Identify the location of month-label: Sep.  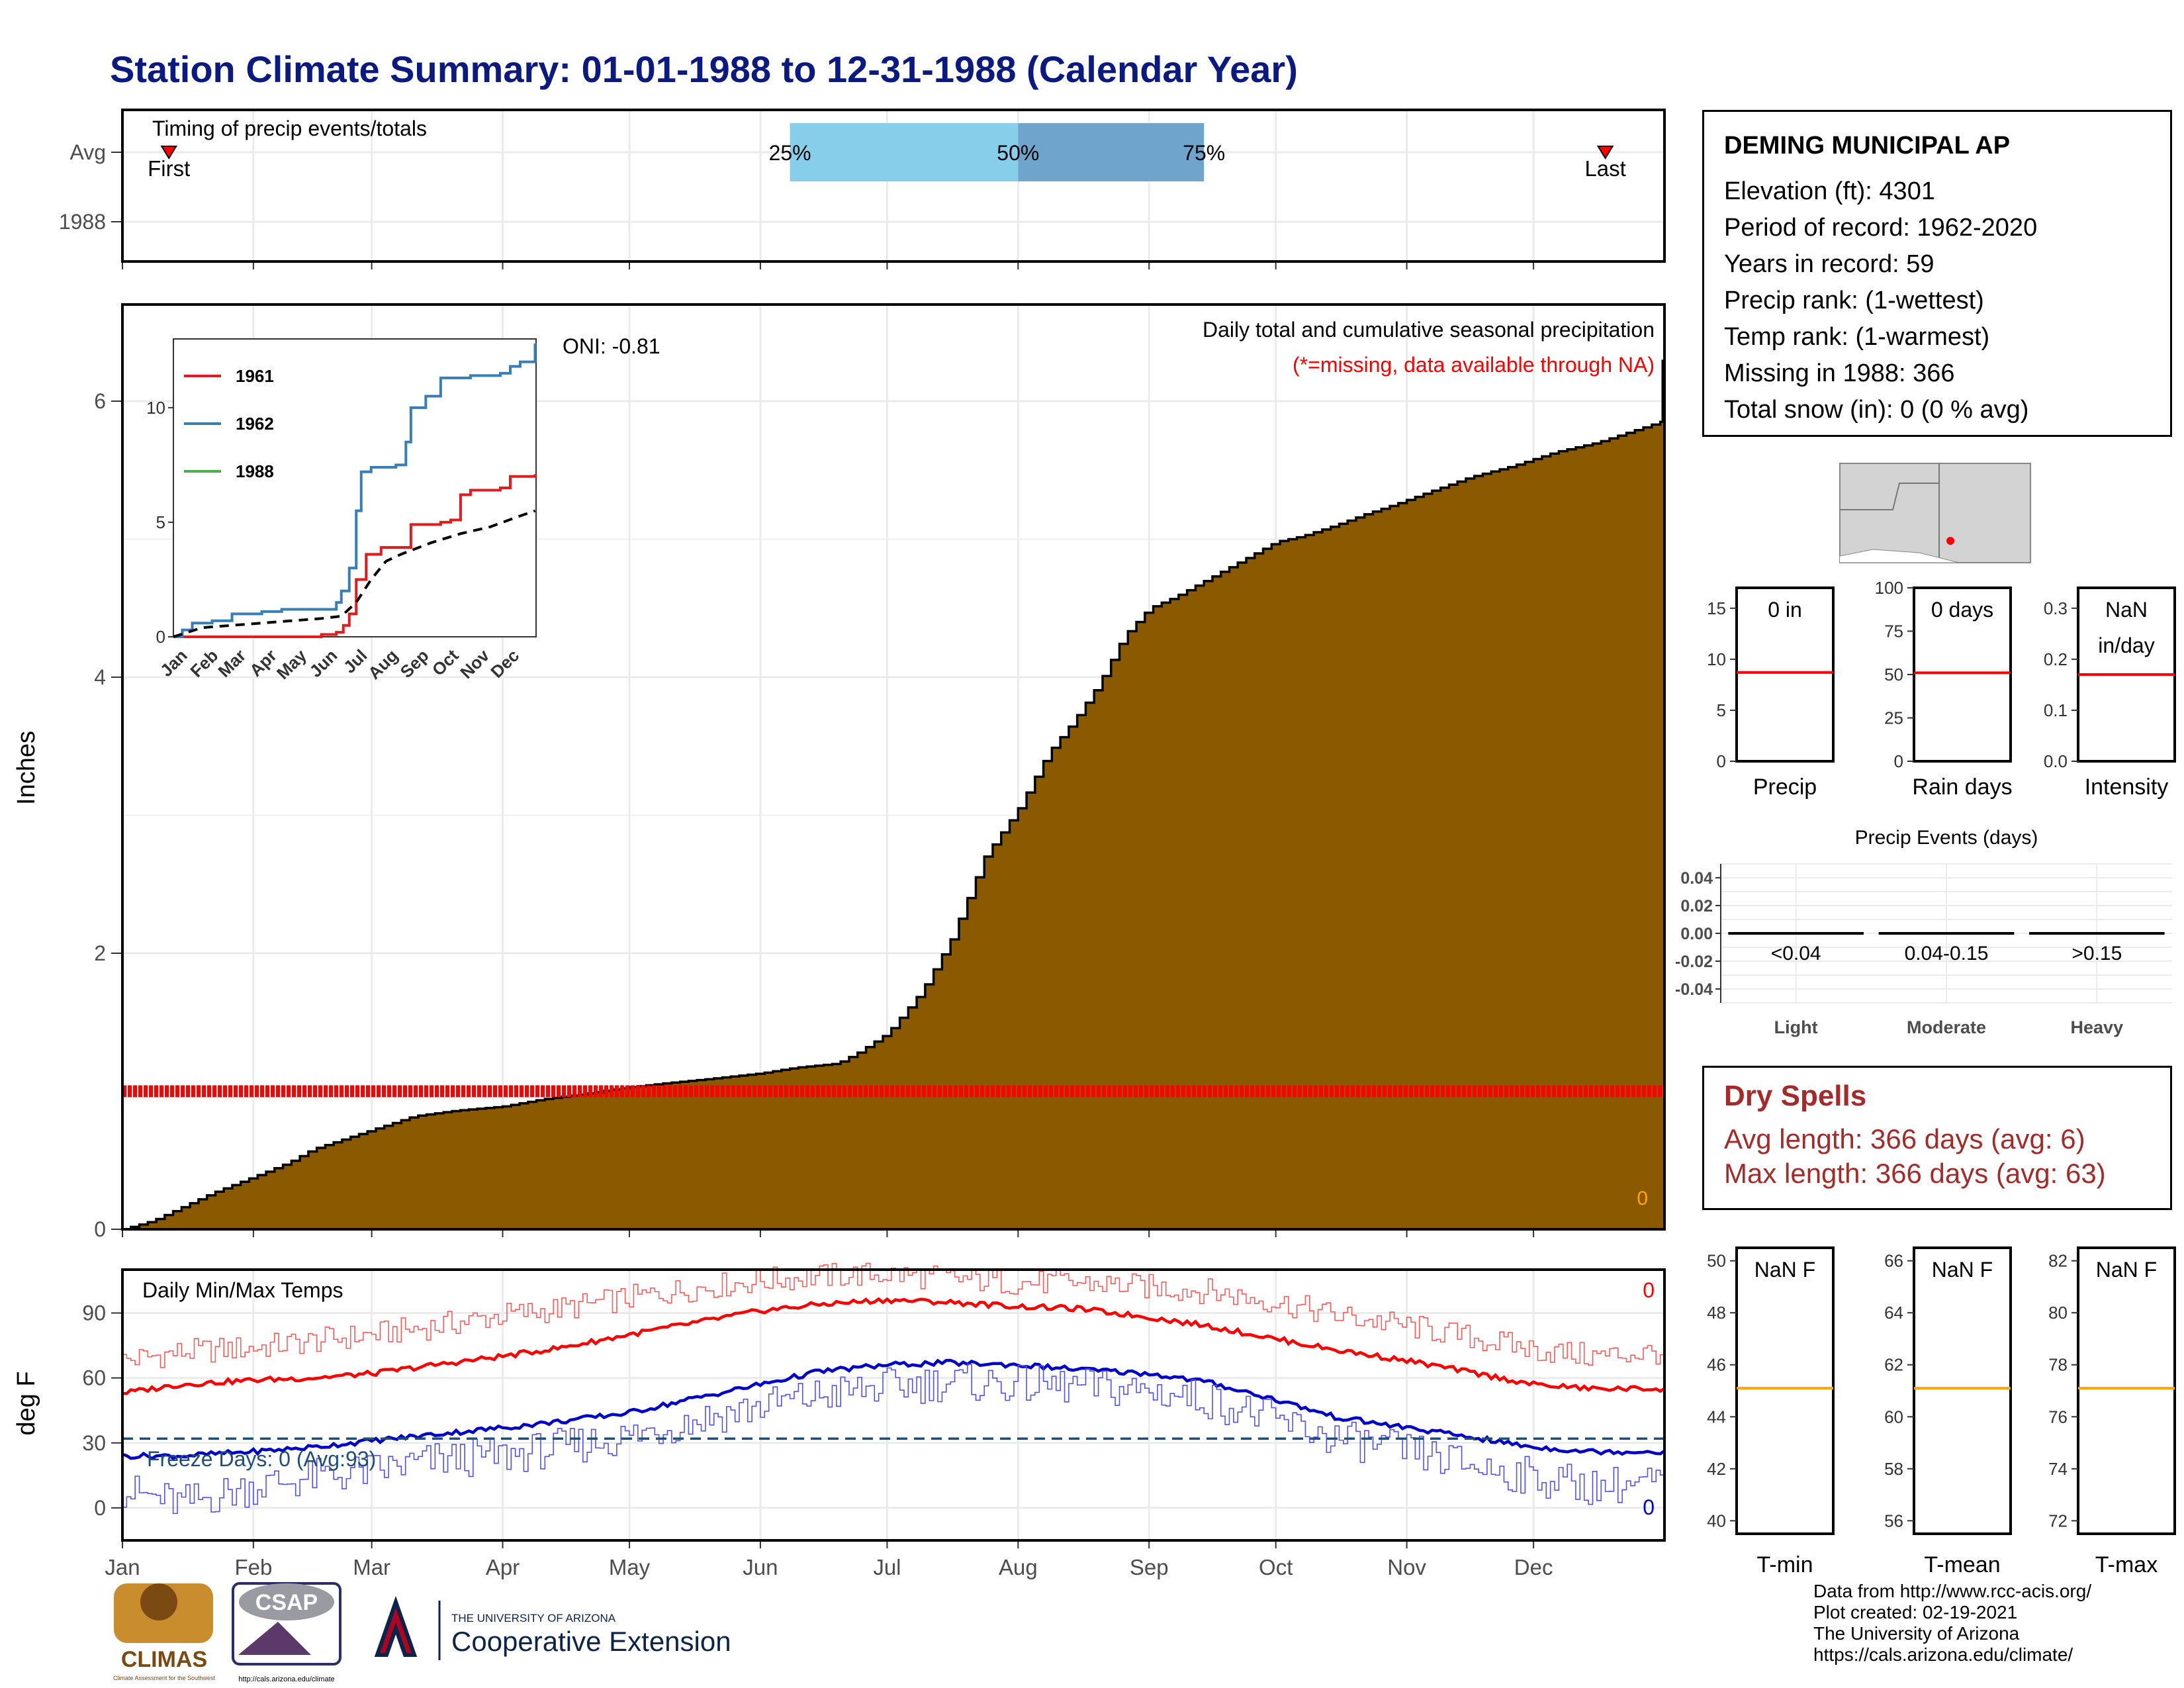
(1149, 1567).